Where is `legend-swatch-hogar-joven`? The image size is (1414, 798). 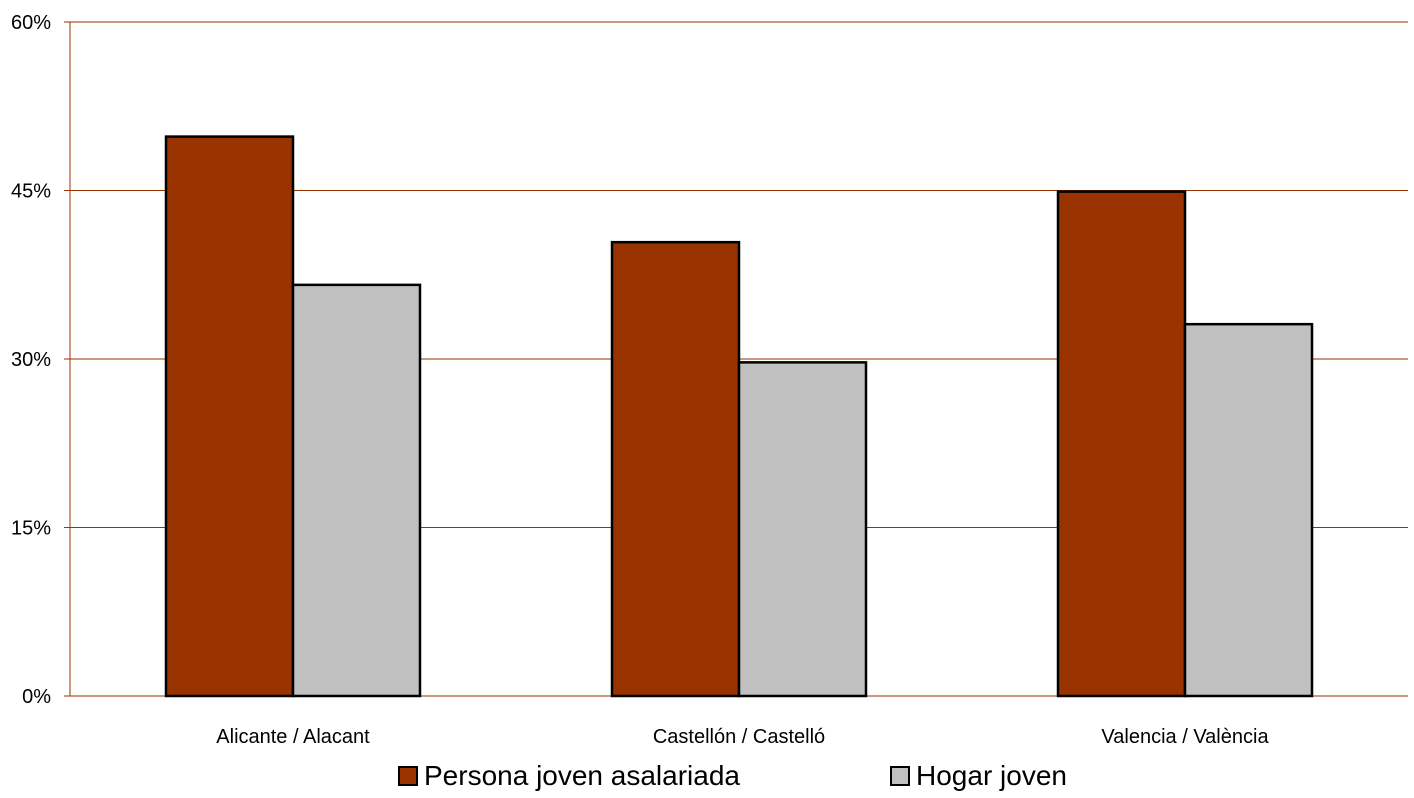
legend-swatch-hogar-joven is located at coordinates (900, 776).